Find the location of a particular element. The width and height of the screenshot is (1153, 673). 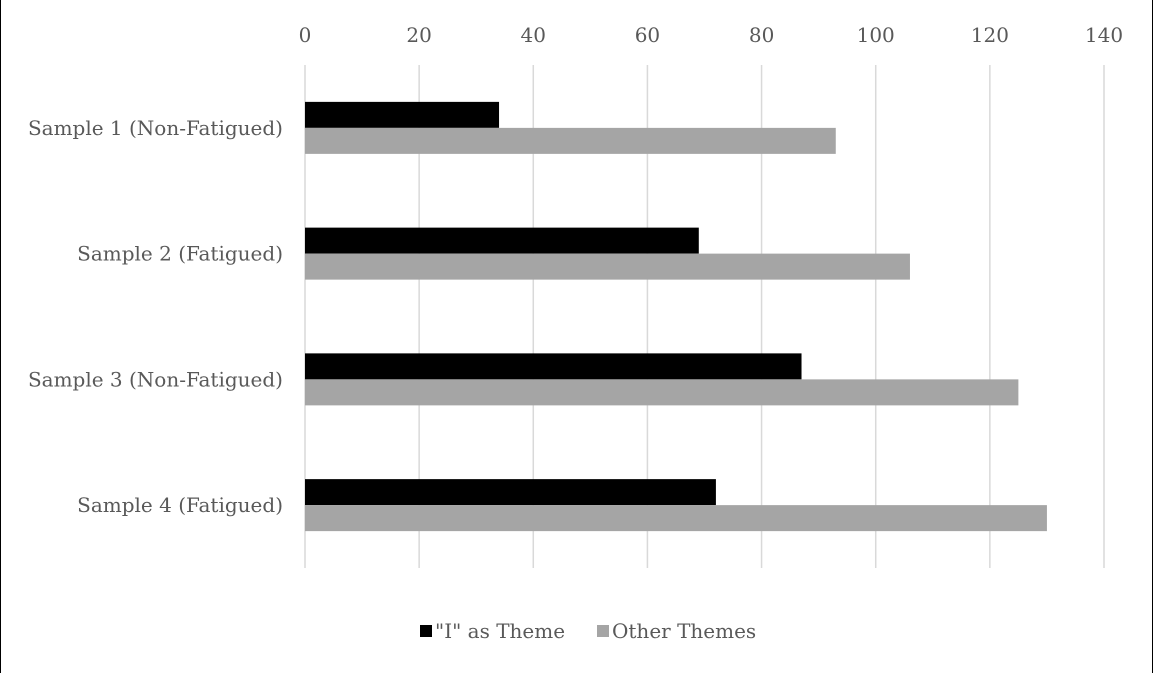

x-tick-label: 0 is located at coordinates (305, 35).